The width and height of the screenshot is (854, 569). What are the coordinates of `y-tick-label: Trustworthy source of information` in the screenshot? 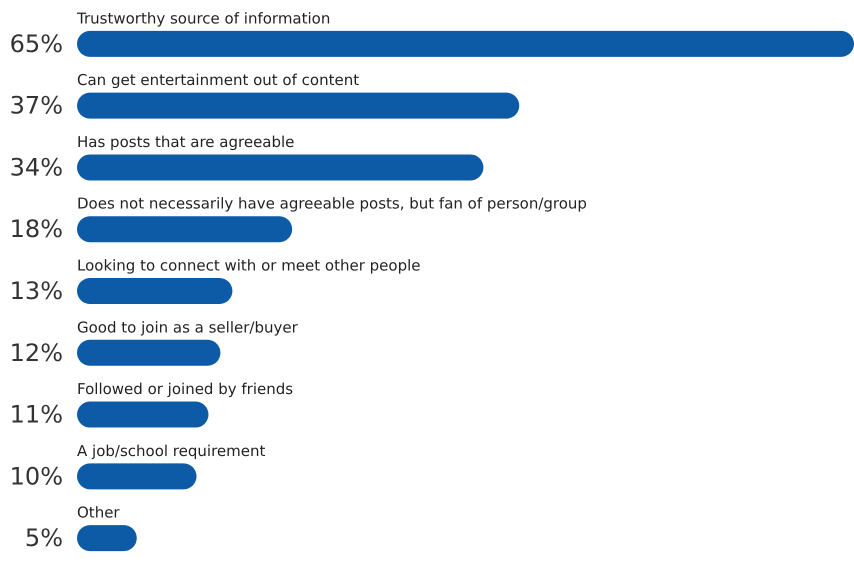 It's located at (203, 18).